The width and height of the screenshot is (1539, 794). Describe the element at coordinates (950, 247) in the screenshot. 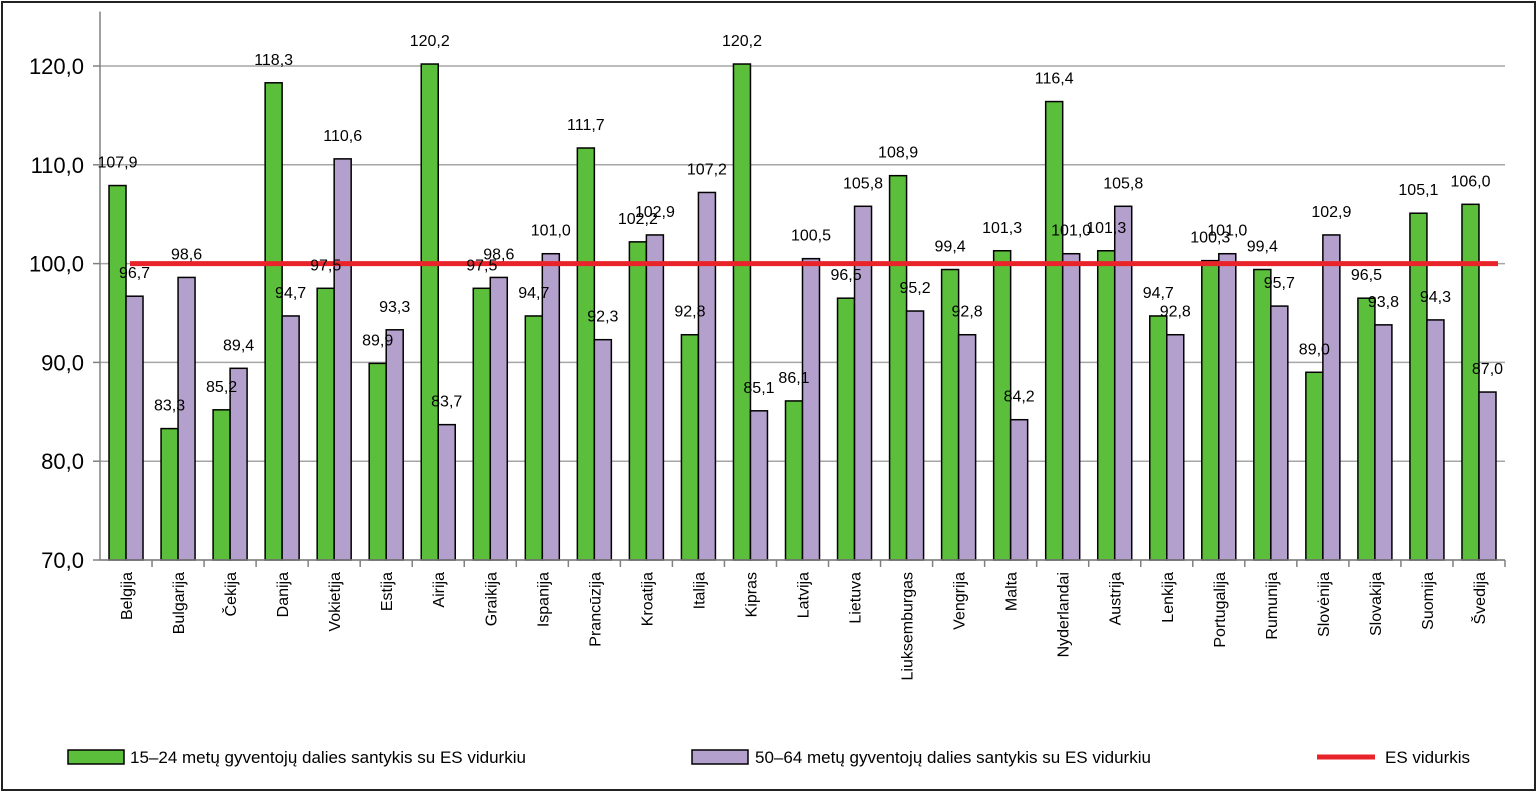

I see `data-label-youth: 99,4` at that location.